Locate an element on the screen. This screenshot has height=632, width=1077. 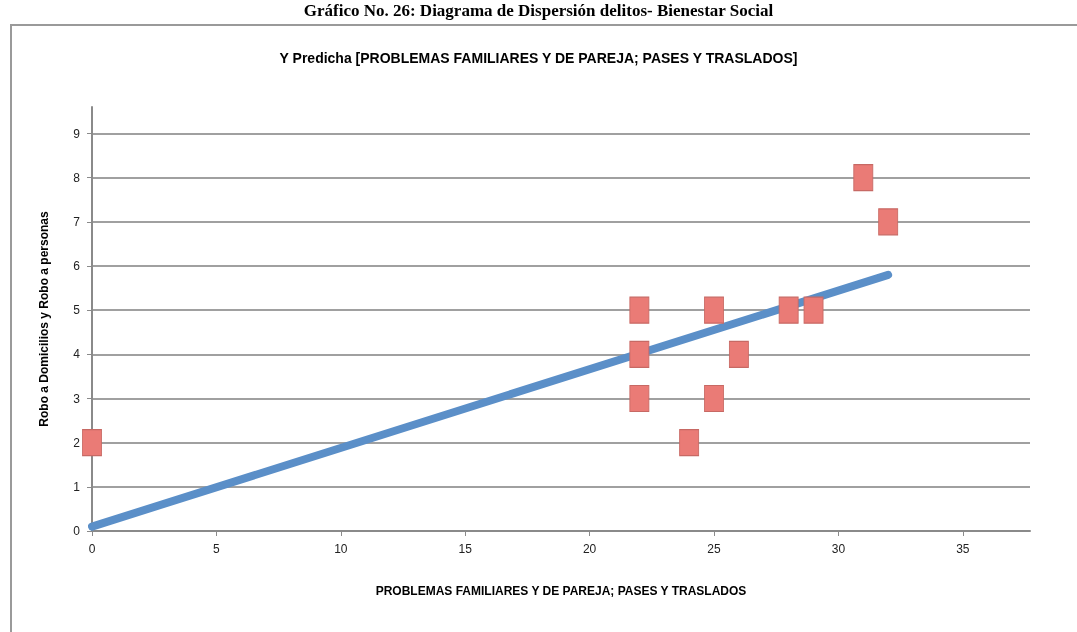
x-tick-label: 35 is located at coordinates (963, 549).